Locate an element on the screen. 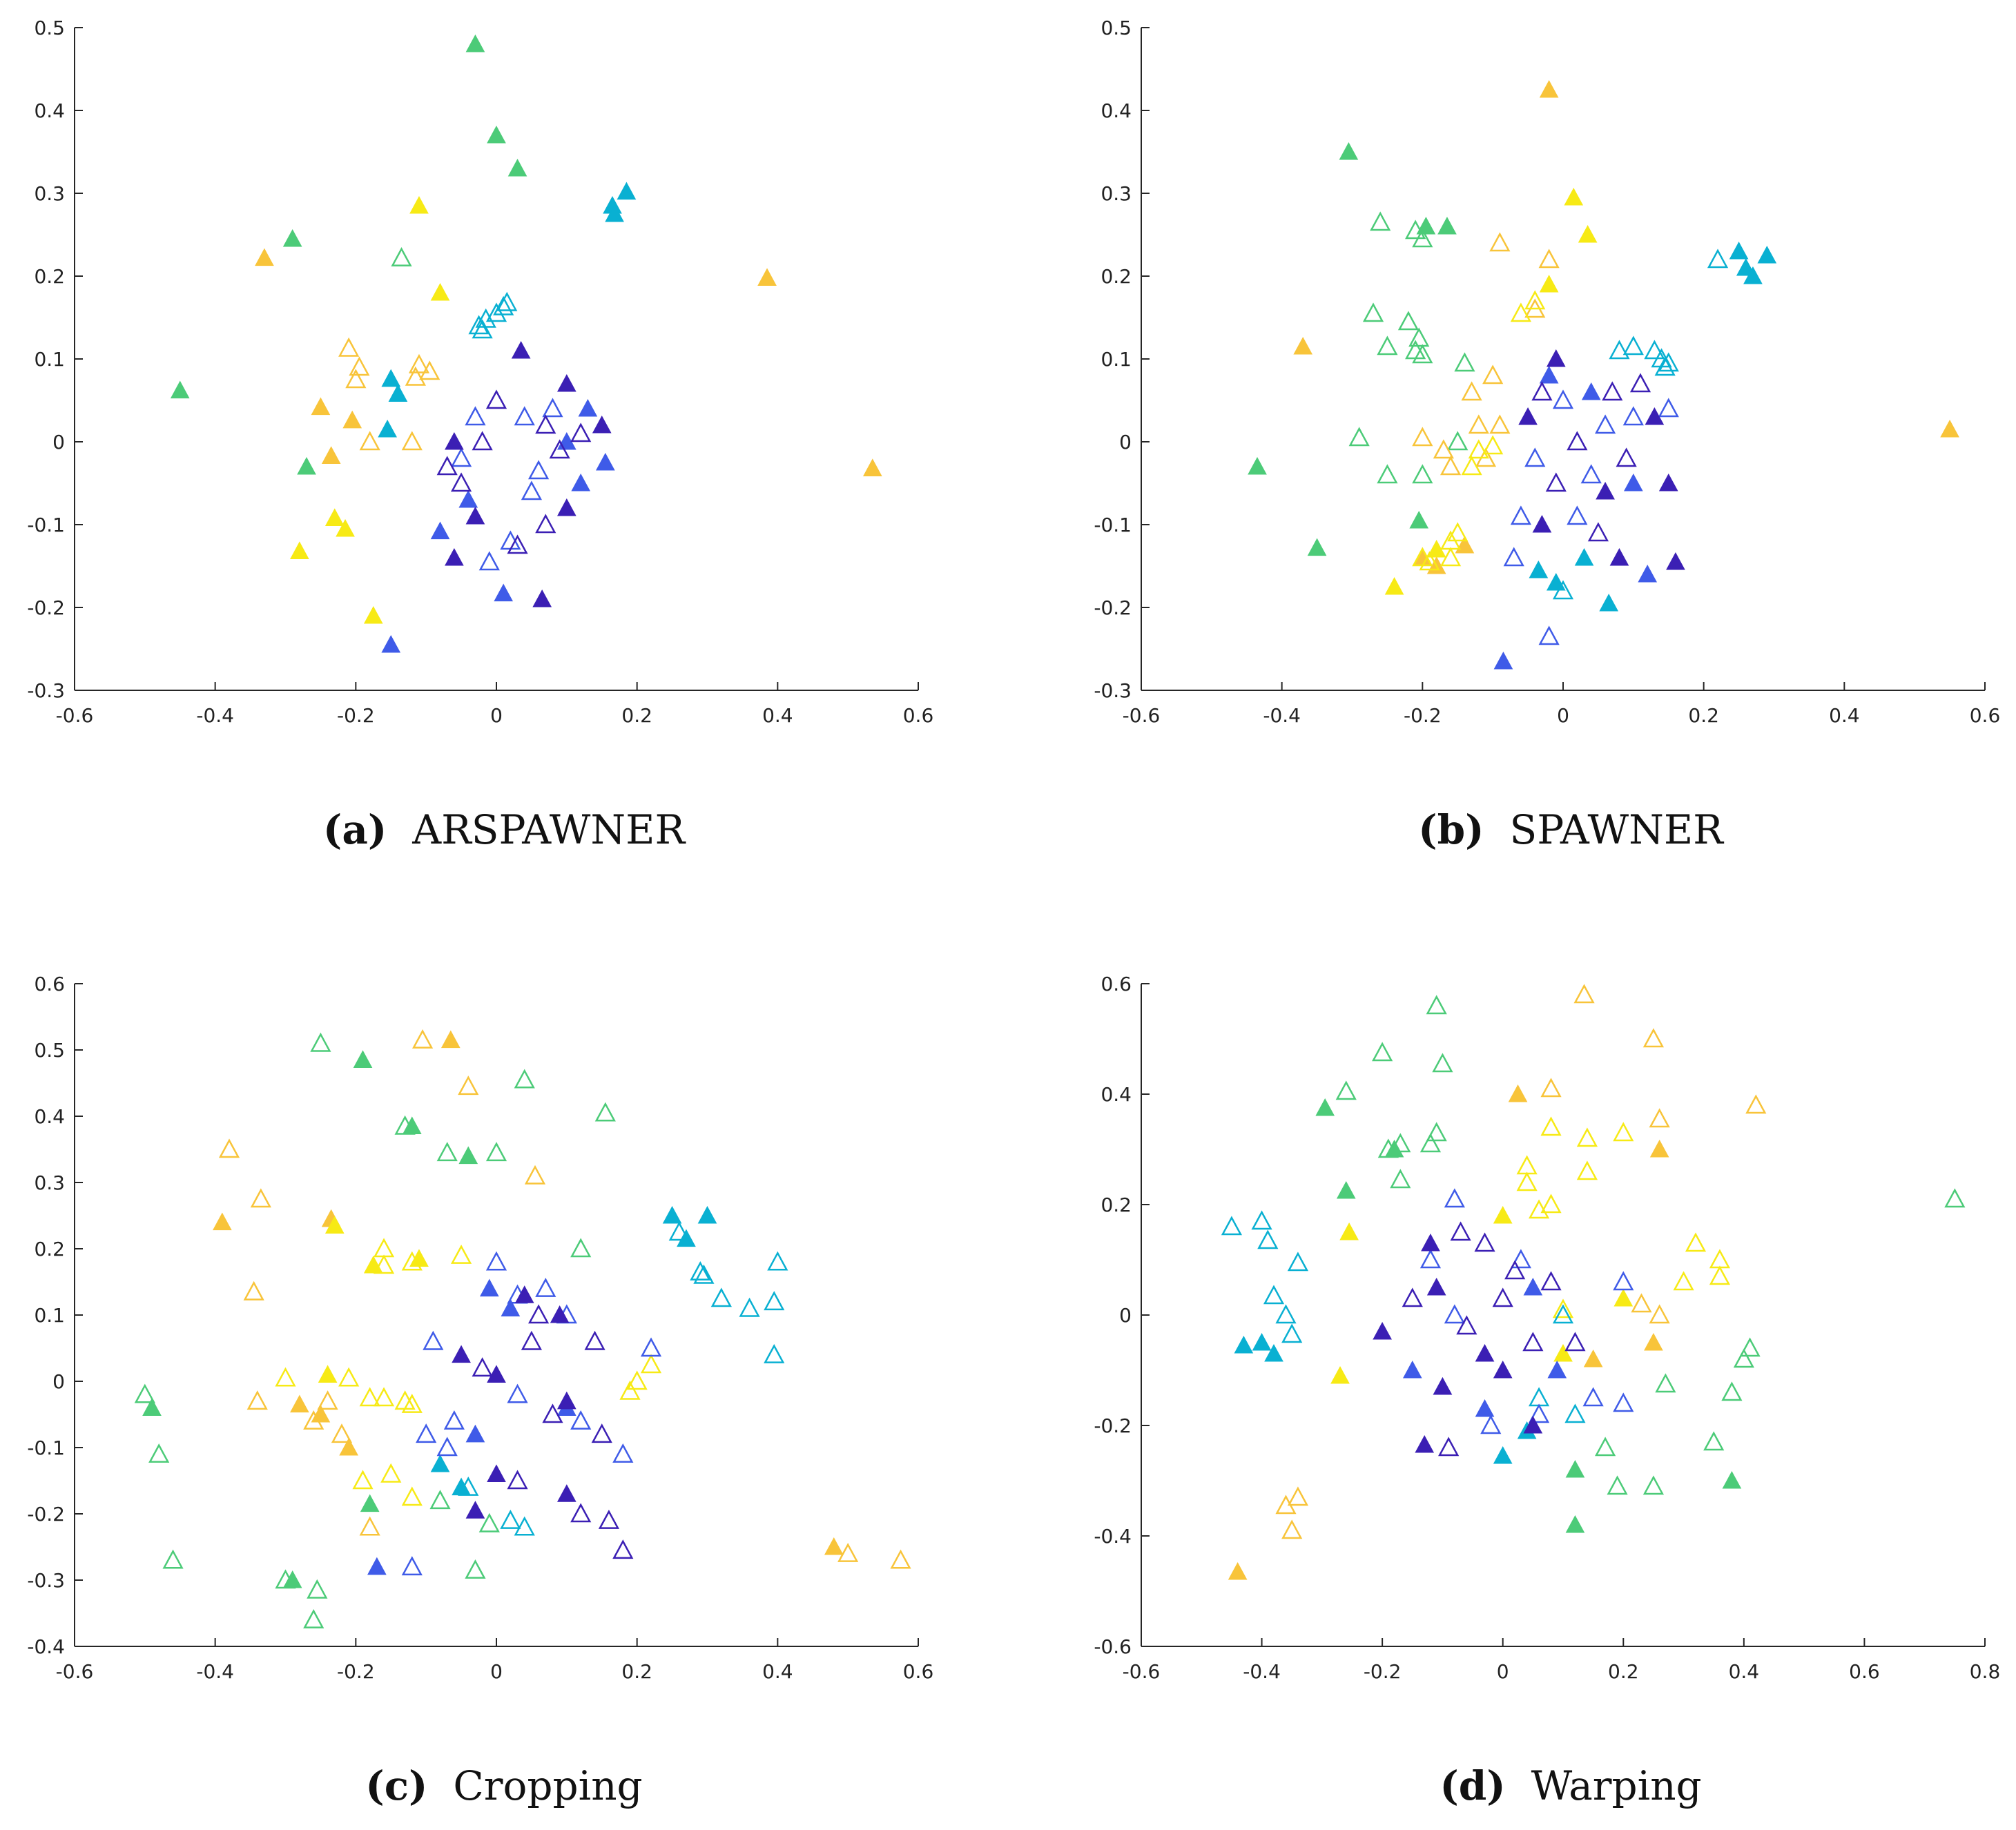  caption-text-c: Cropping is located at coordinates (548, 1785).